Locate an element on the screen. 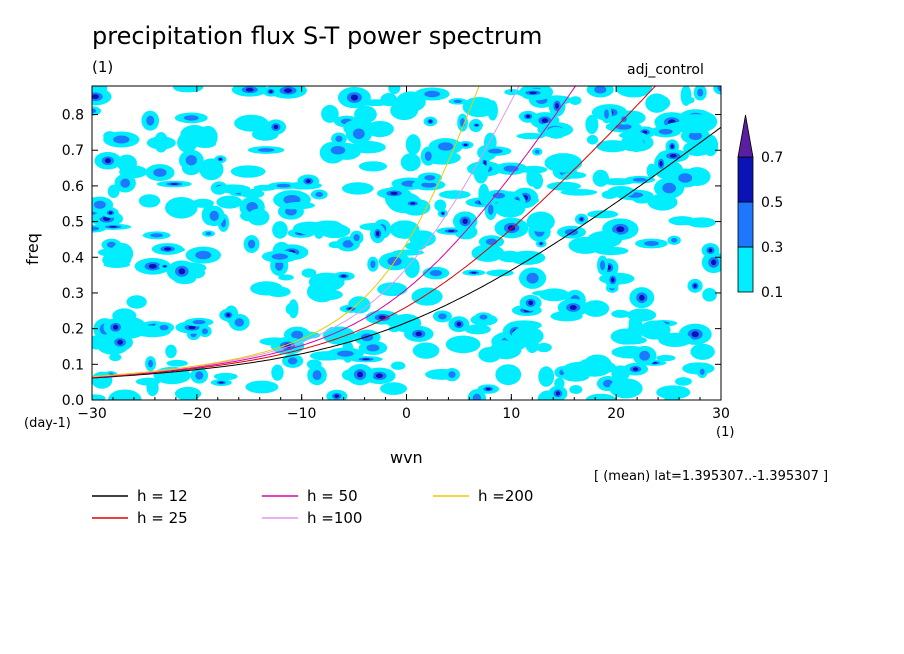  y-tick-label: 0.6 is located at coordinates (73, 187).